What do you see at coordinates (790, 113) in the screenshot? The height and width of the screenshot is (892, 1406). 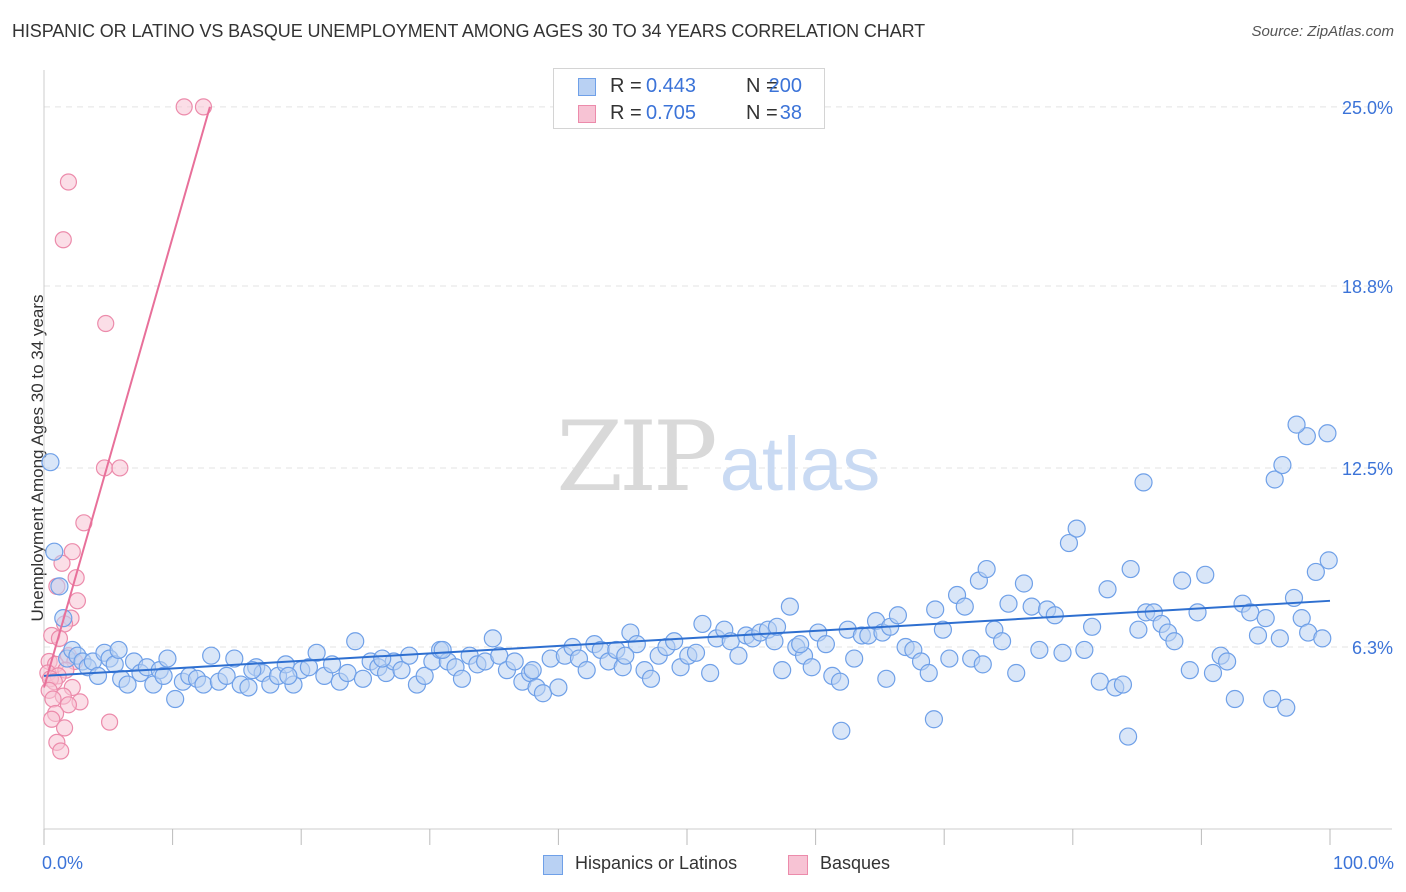 I see `legend-n-value: 38` at bounding box center [790, 113].